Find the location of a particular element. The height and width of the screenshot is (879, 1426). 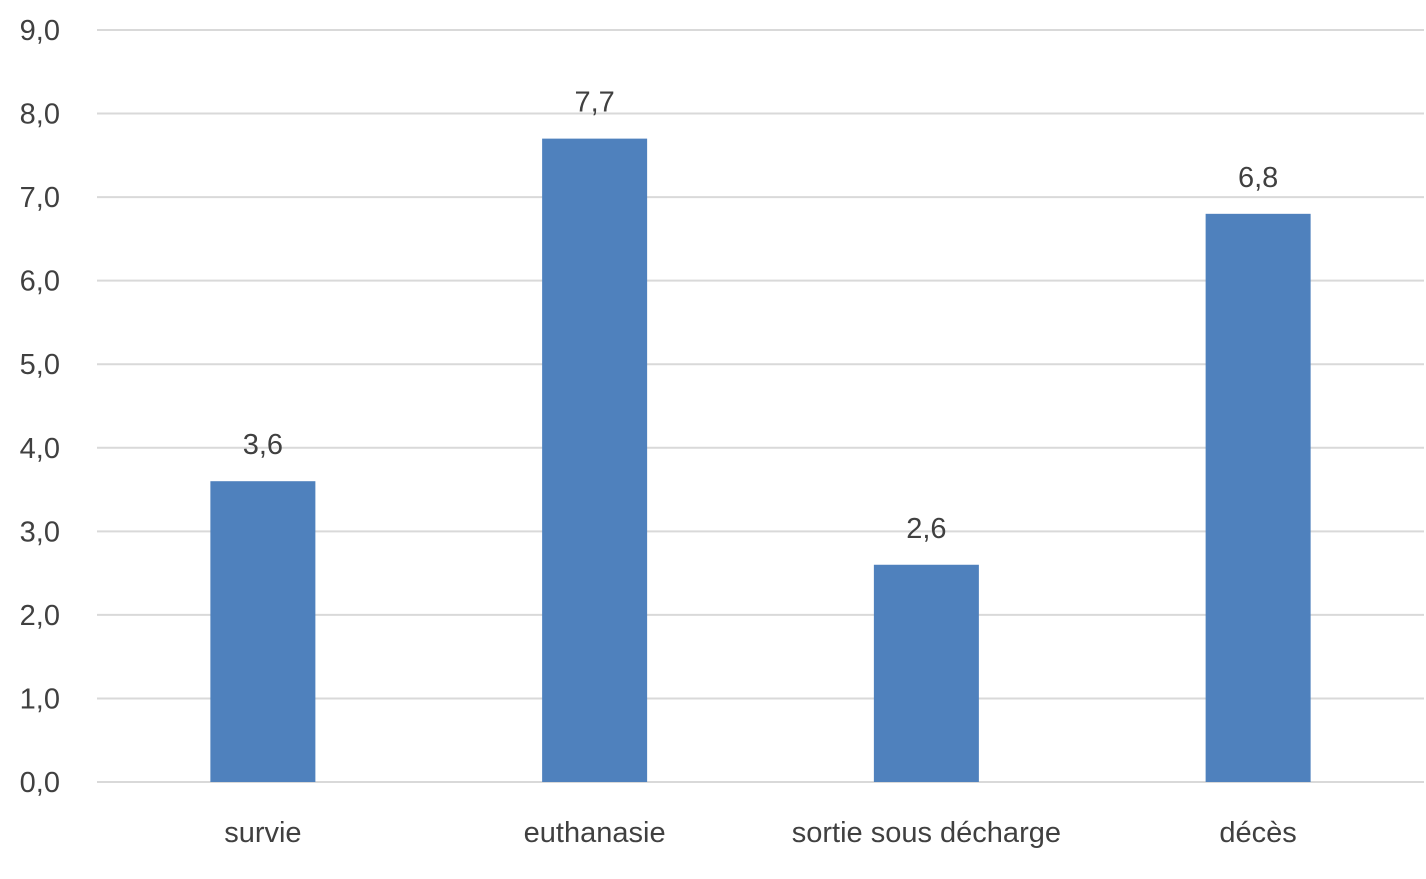

data-label: 2,6 is located at coordinates (926, 529).